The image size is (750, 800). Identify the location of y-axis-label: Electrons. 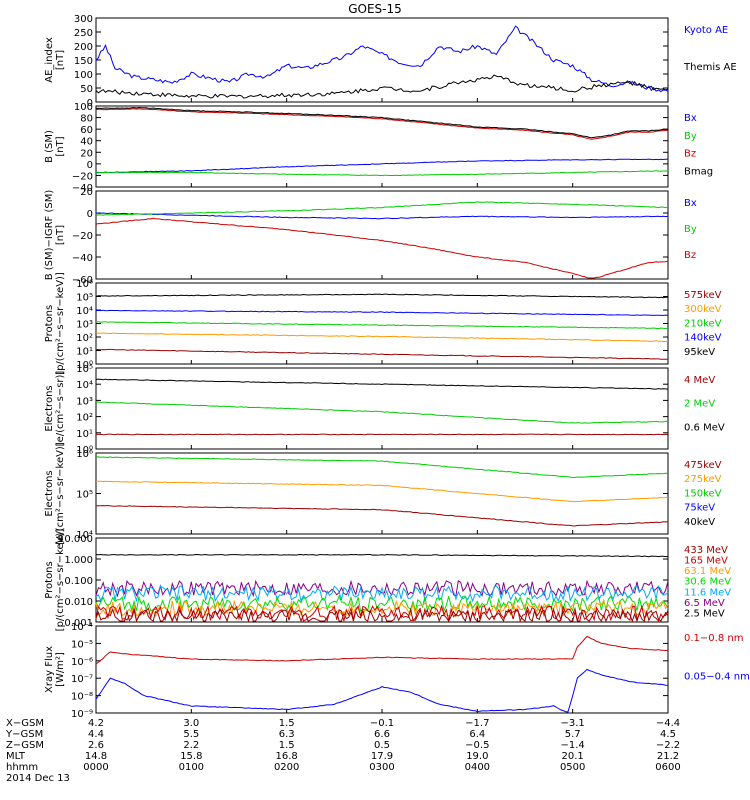
(49, 408).